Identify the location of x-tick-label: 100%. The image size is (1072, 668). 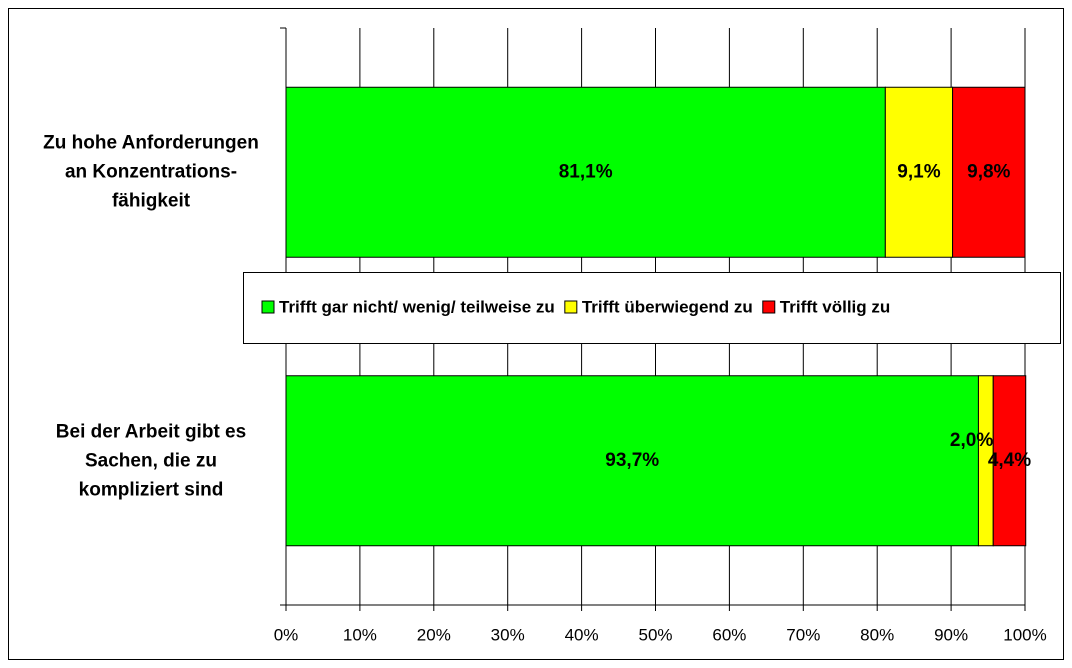
(1024, 634).